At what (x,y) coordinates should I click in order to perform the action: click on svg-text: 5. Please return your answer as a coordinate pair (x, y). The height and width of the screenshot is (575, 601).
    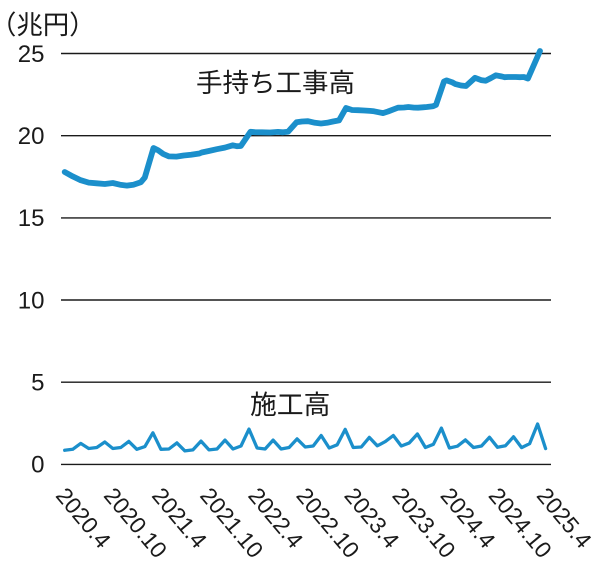
    Looking at the image, I should click on (37, 383).